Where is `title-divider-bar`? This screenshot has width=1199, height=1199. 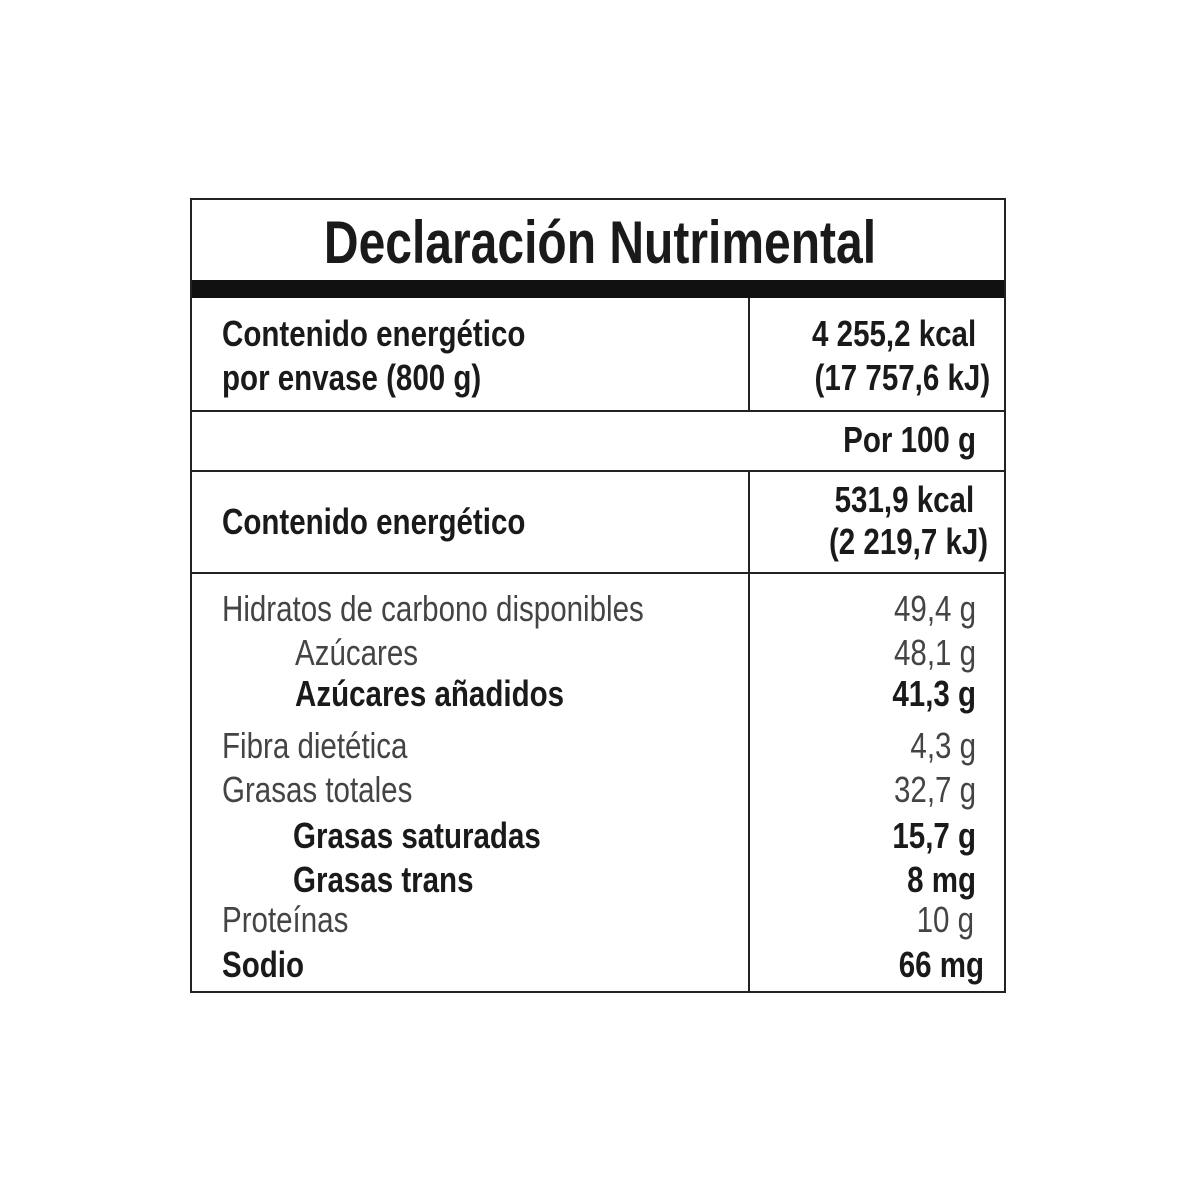 title-divider-bar is located at coordinates (598, 289).